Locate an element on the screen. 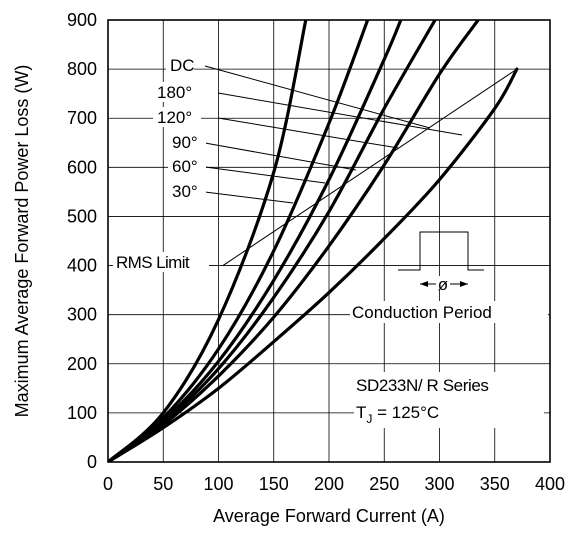  arrow-right-icon is located at coordinates (464, 284).